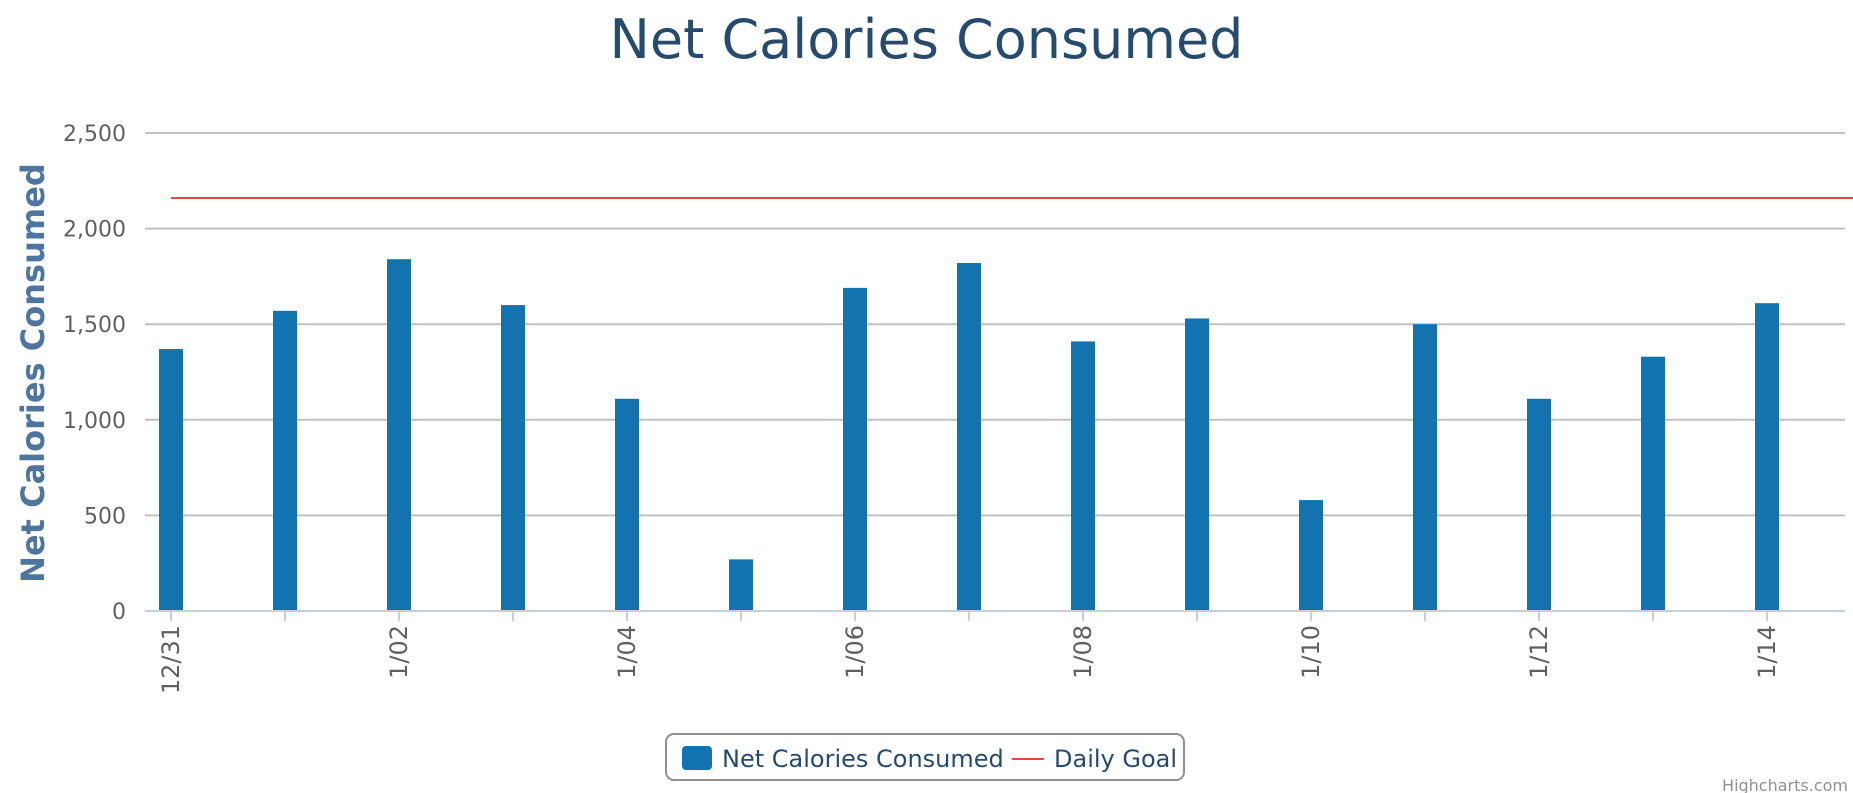 The image size is (1853, 793). Describe the element at coordinates (855, 652) in the screenshot. I see `x-tick-label: 1/06` at that location.